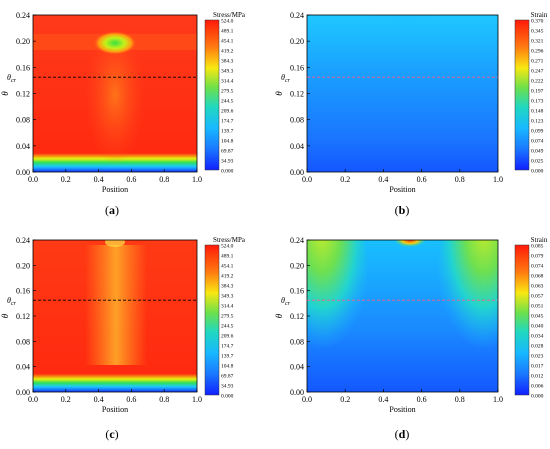 This screenshot has width=550, height=449. Describe the element at coordinates (227, 317) in the screenshot. I see `colorbar-label-c: 279.5` at that location.